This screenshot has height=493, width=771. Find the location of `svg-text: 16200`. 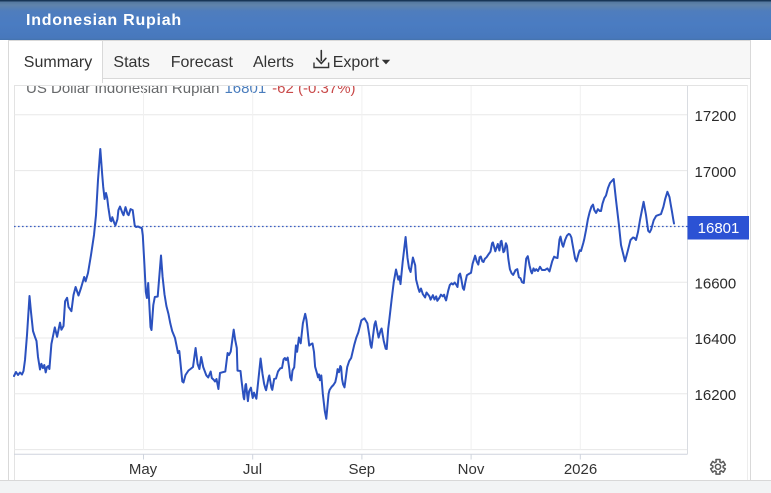

svg-text: 16200 is located at coordinates (716, 395).